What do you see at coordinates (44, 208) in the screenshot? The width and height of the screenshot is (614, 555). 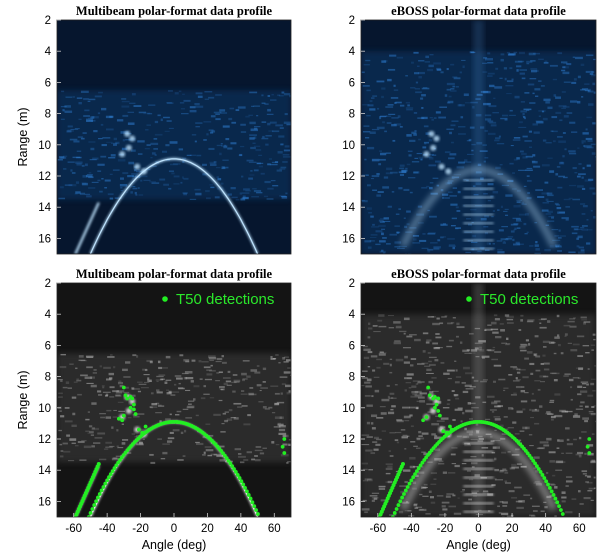 I see `y-tick-label: 14` at bounding box center [44, 208].